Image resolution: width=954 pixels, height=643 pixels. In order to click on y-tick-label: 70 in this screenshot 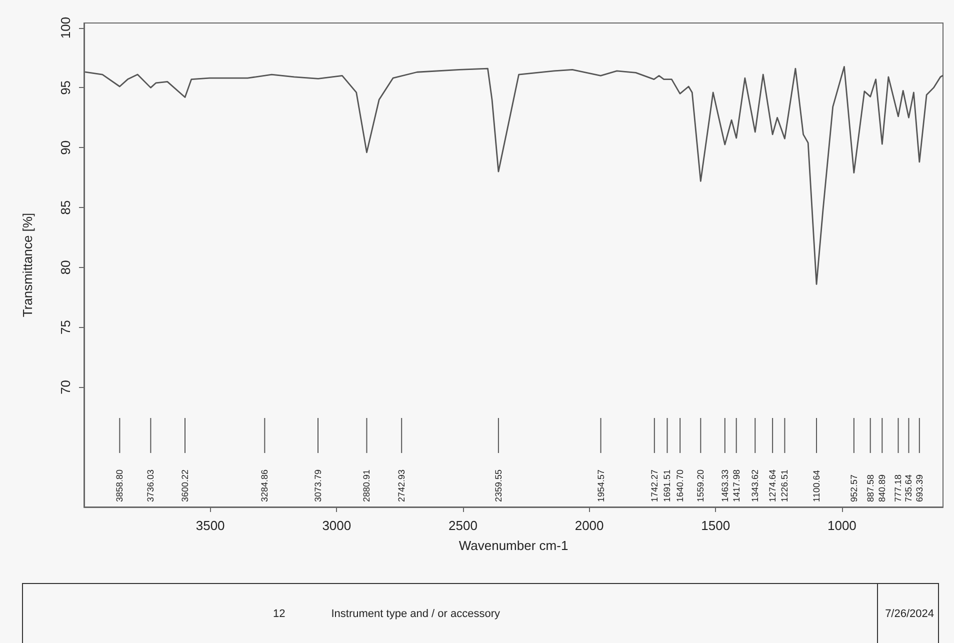, I will do `click(65, 387)`.